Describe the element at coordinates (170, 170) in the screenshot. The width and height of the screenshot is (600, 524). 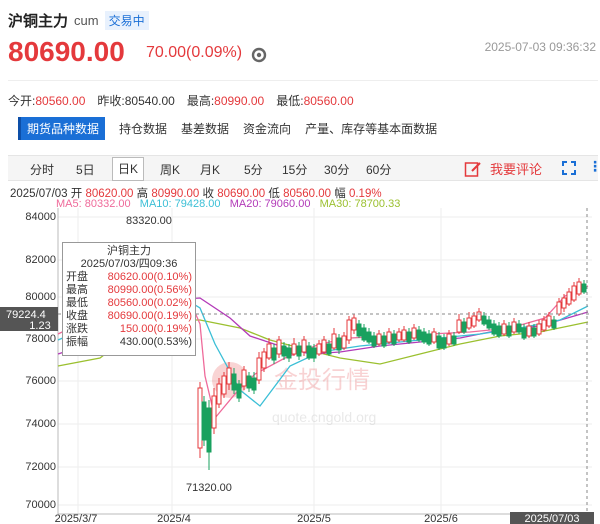
I see `period-weekly-k: 周K` at that location.